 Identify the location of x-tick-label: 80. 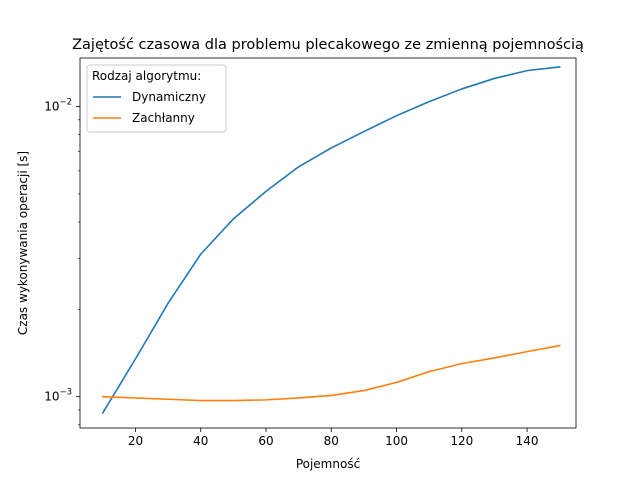
(331, 441).